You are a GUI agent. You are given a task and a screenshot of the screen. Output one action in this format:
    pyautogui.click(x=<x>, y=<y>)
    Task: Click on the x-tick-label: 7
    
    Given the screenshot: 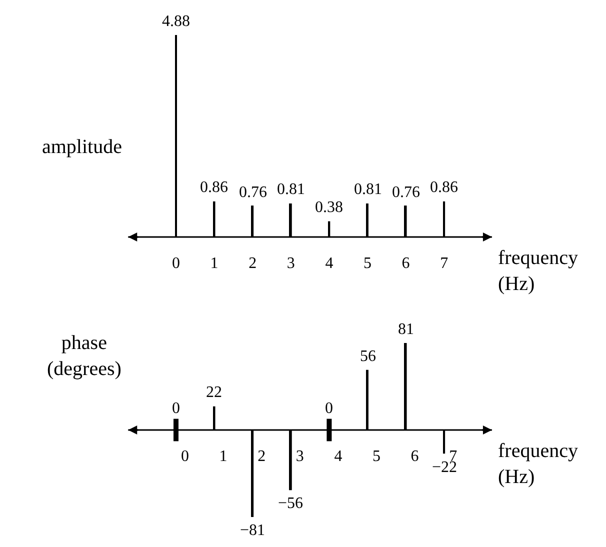 What is the action you would take?
    pyautogui.click(x=444, y=263)
    